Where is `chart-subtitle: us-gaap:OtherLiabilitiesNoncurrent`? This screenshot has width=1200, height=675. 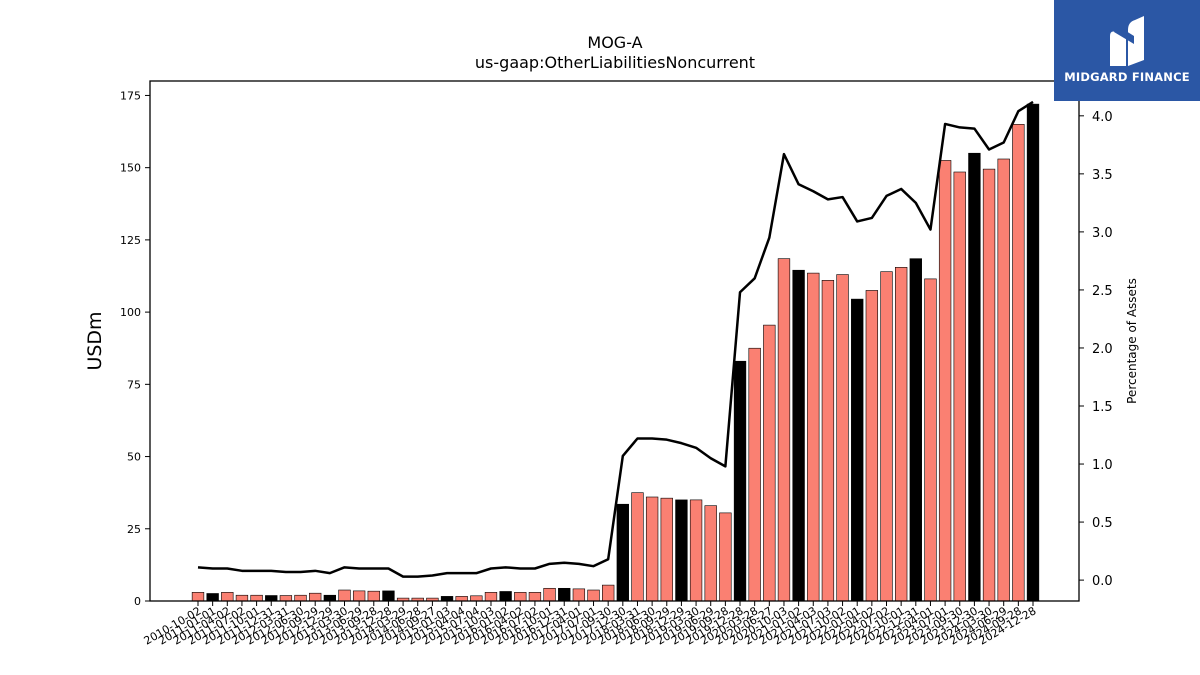
chart-subtitle: us-gaap:OtherLiabilitiesNoncurrent is located at coordinates (615, 62).